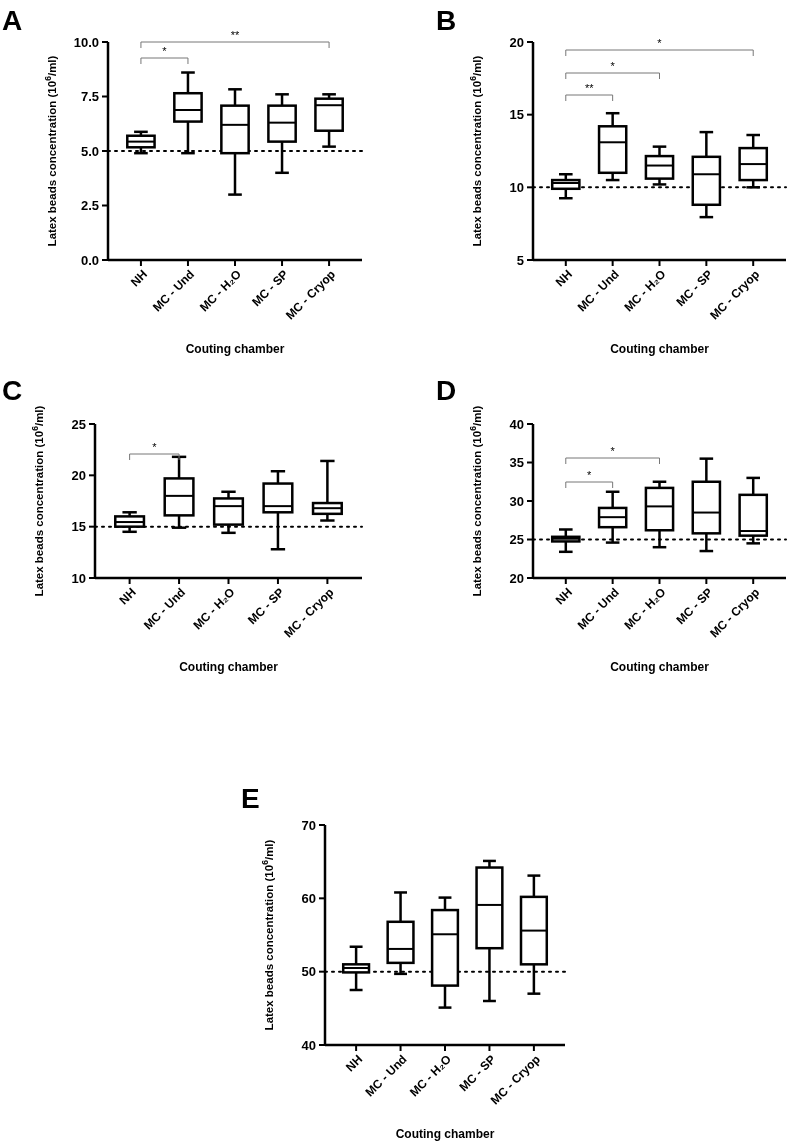 Image resolution: width=796 pixels, height=1142 pixels. I want to click on y-tick-label: 0.0, so click(89, 260).